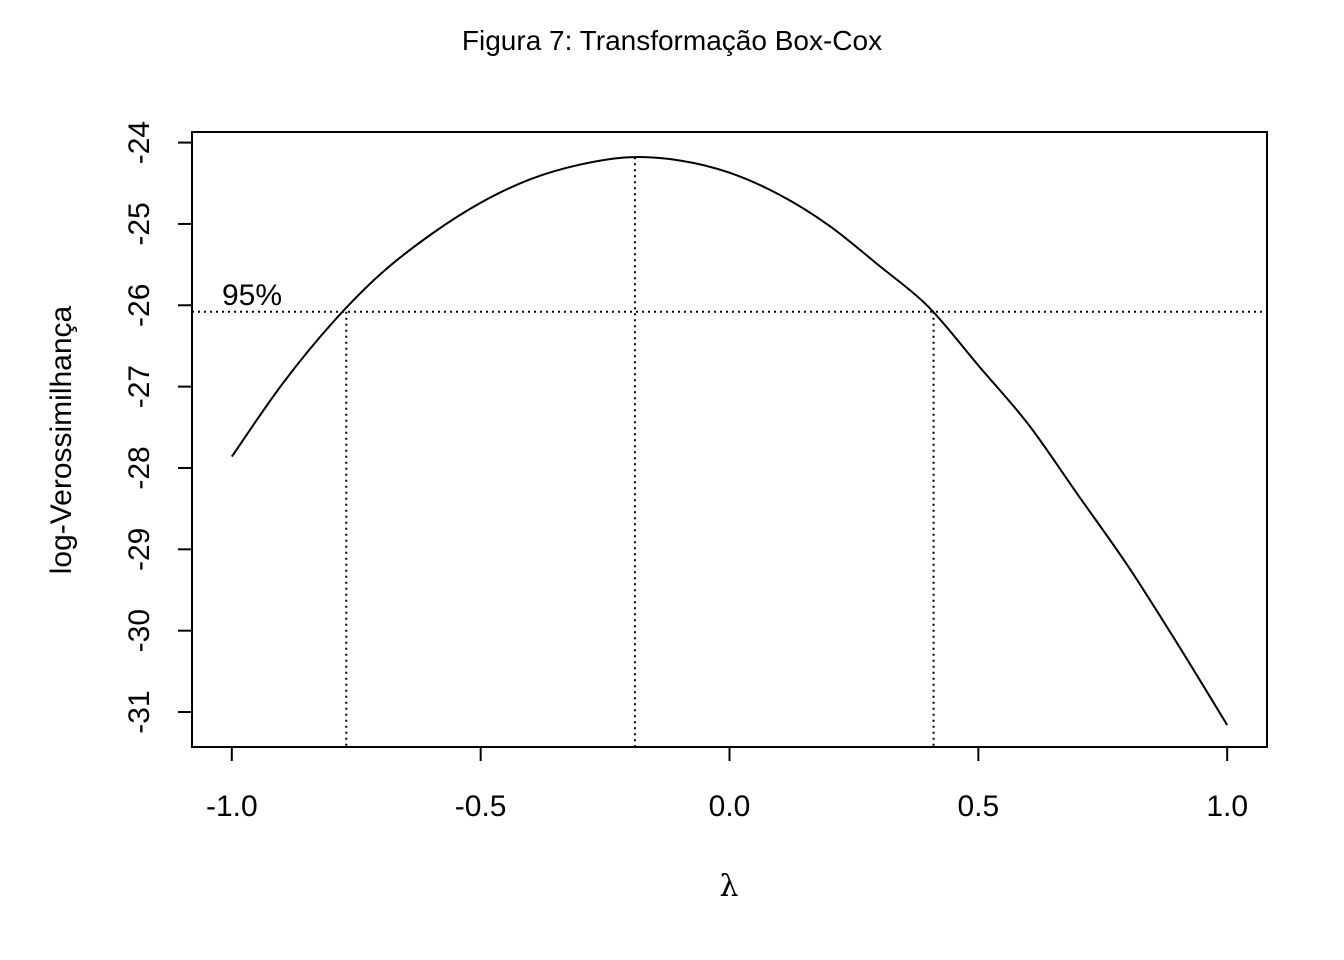 This screenshot has width=1344, height=960. What do you see at coordinates (672, 40) in the screenshot?
I see `chart-title: Figura 7: Transformação Box-Cox` at bounding box center [672, 40].